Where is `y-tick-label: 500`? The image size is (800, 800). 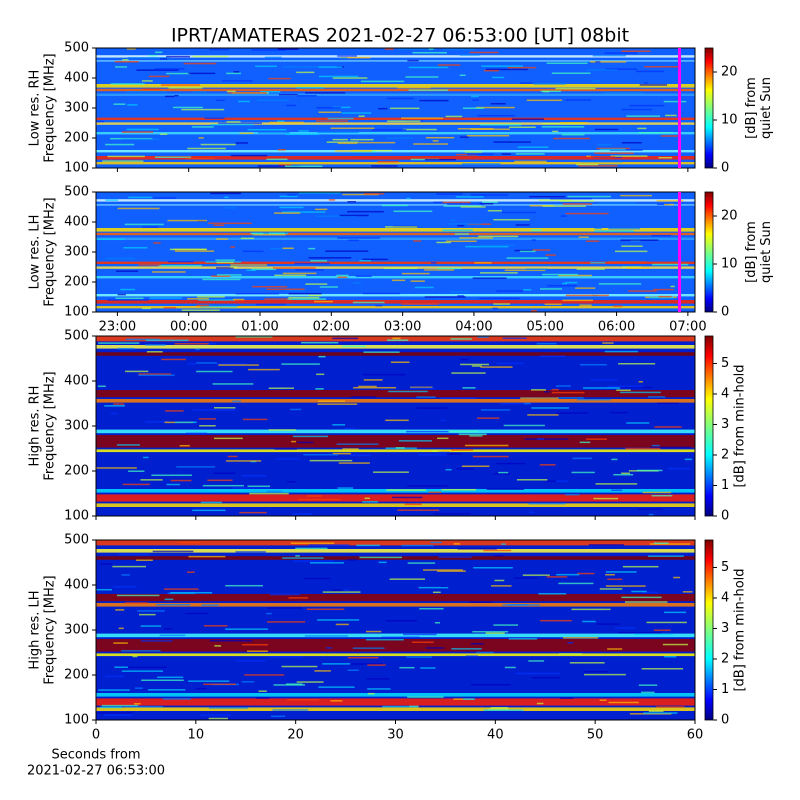
y-tick-label: 500 is located at coordinates (76, 48).